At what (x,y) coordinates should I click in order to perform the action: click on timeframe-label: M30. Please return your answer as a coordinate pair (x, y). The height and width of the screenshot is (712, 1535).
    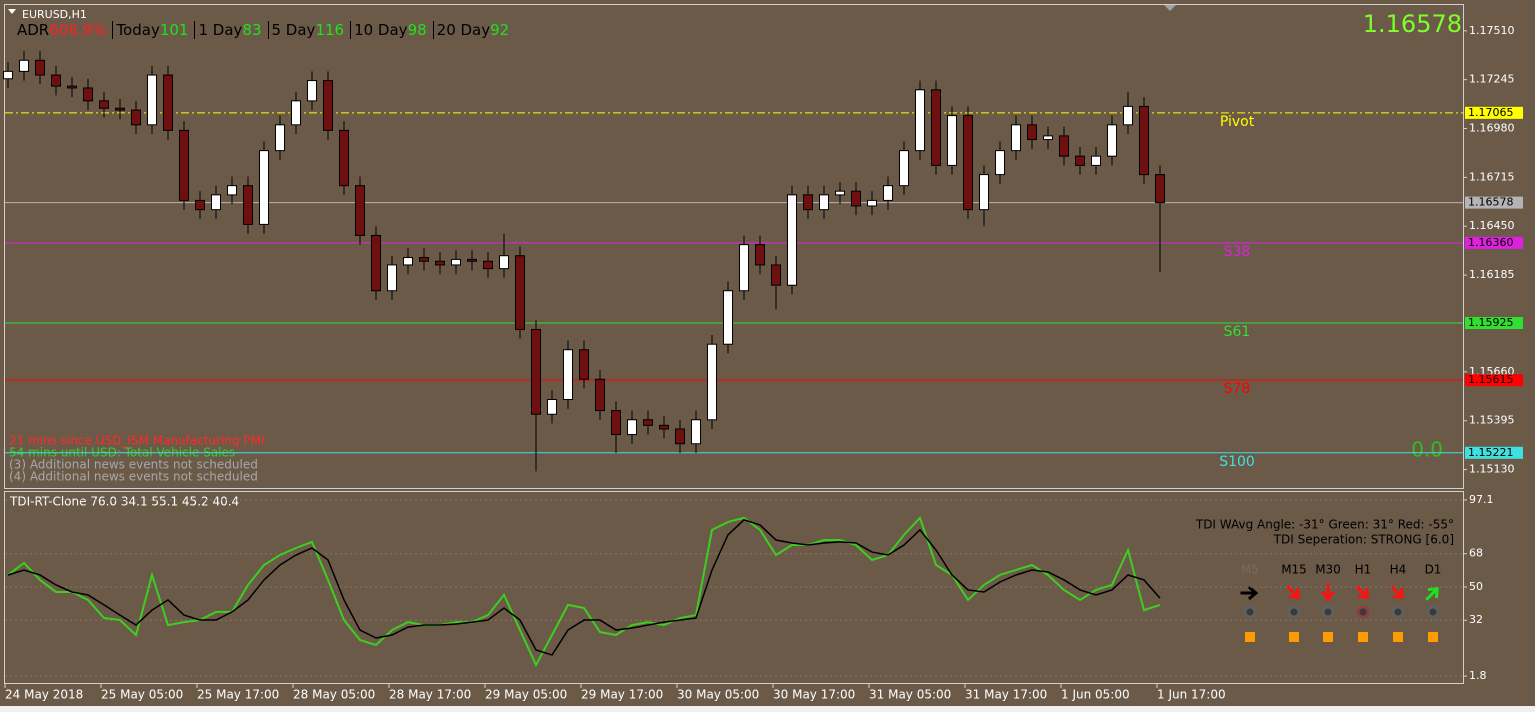
    Looking at the image, I should click on (1328, 570).